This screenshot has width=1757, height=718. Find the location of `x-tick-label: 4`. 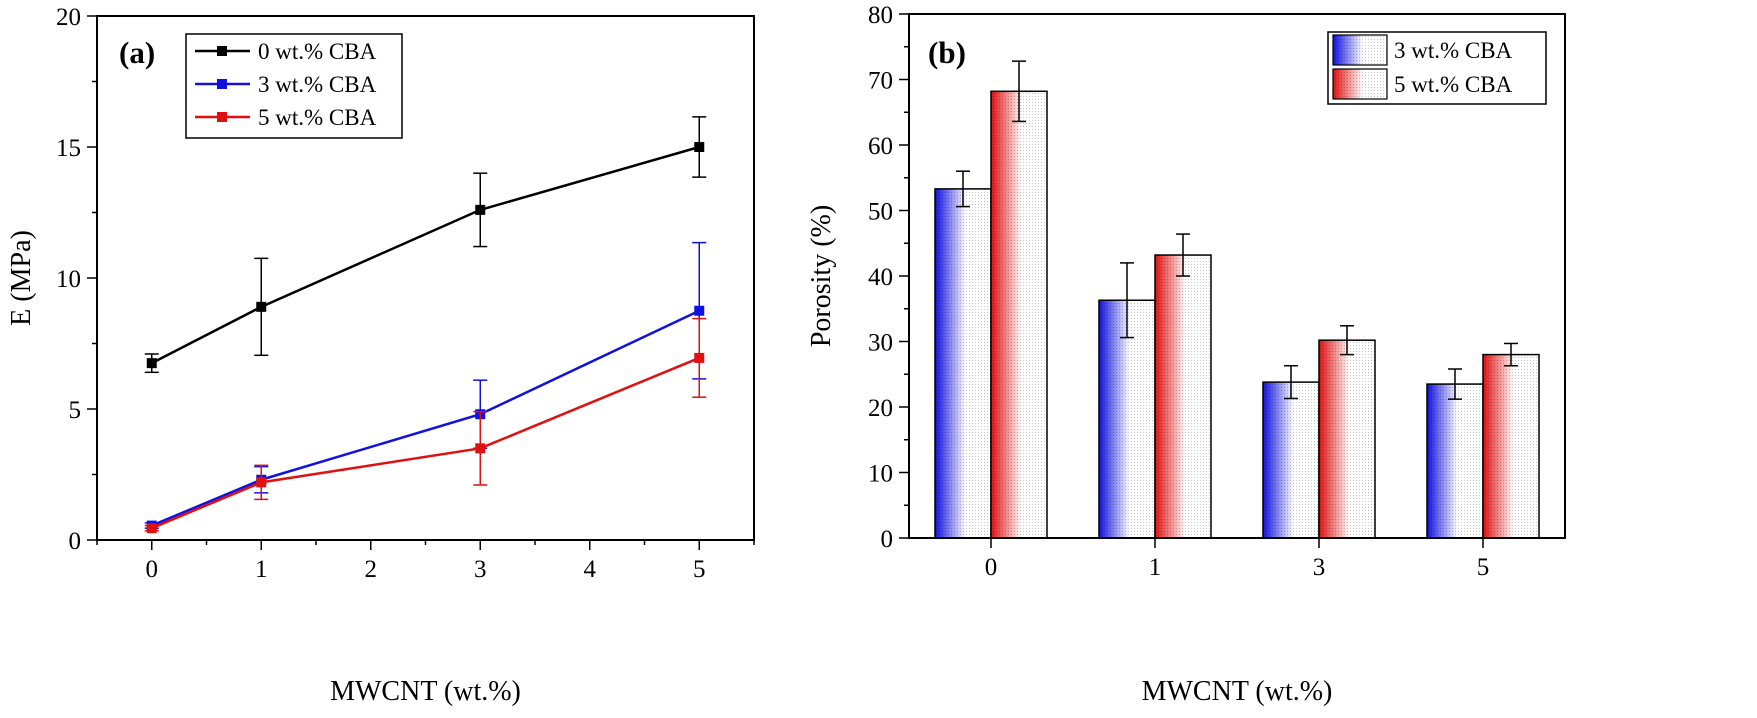

x-tick-label: 4 is located at coordinates (590, 569).